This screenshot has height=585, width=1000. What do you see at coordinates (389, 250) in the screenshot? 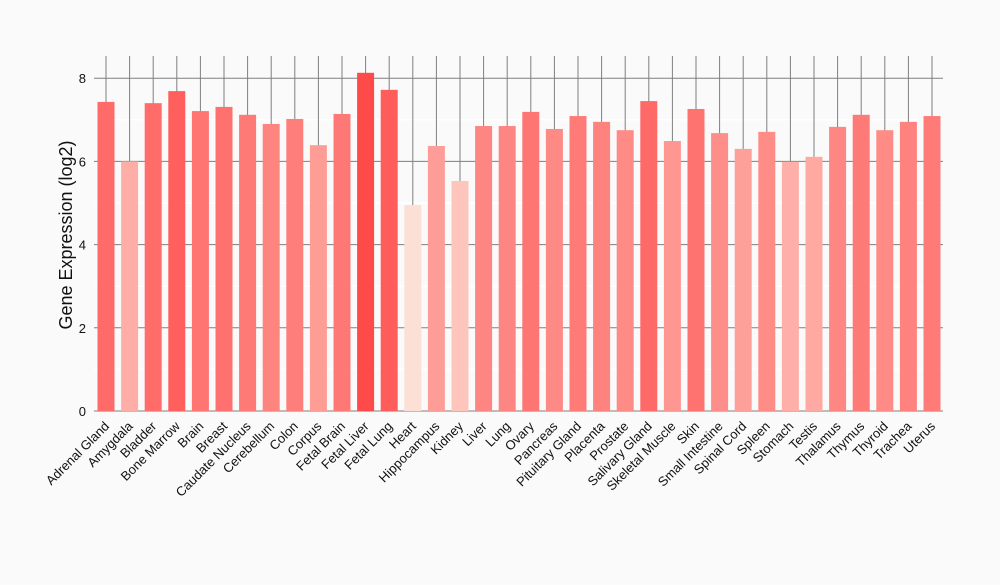
I see `bar-fetal-lung` at bounding box center [389, 250].